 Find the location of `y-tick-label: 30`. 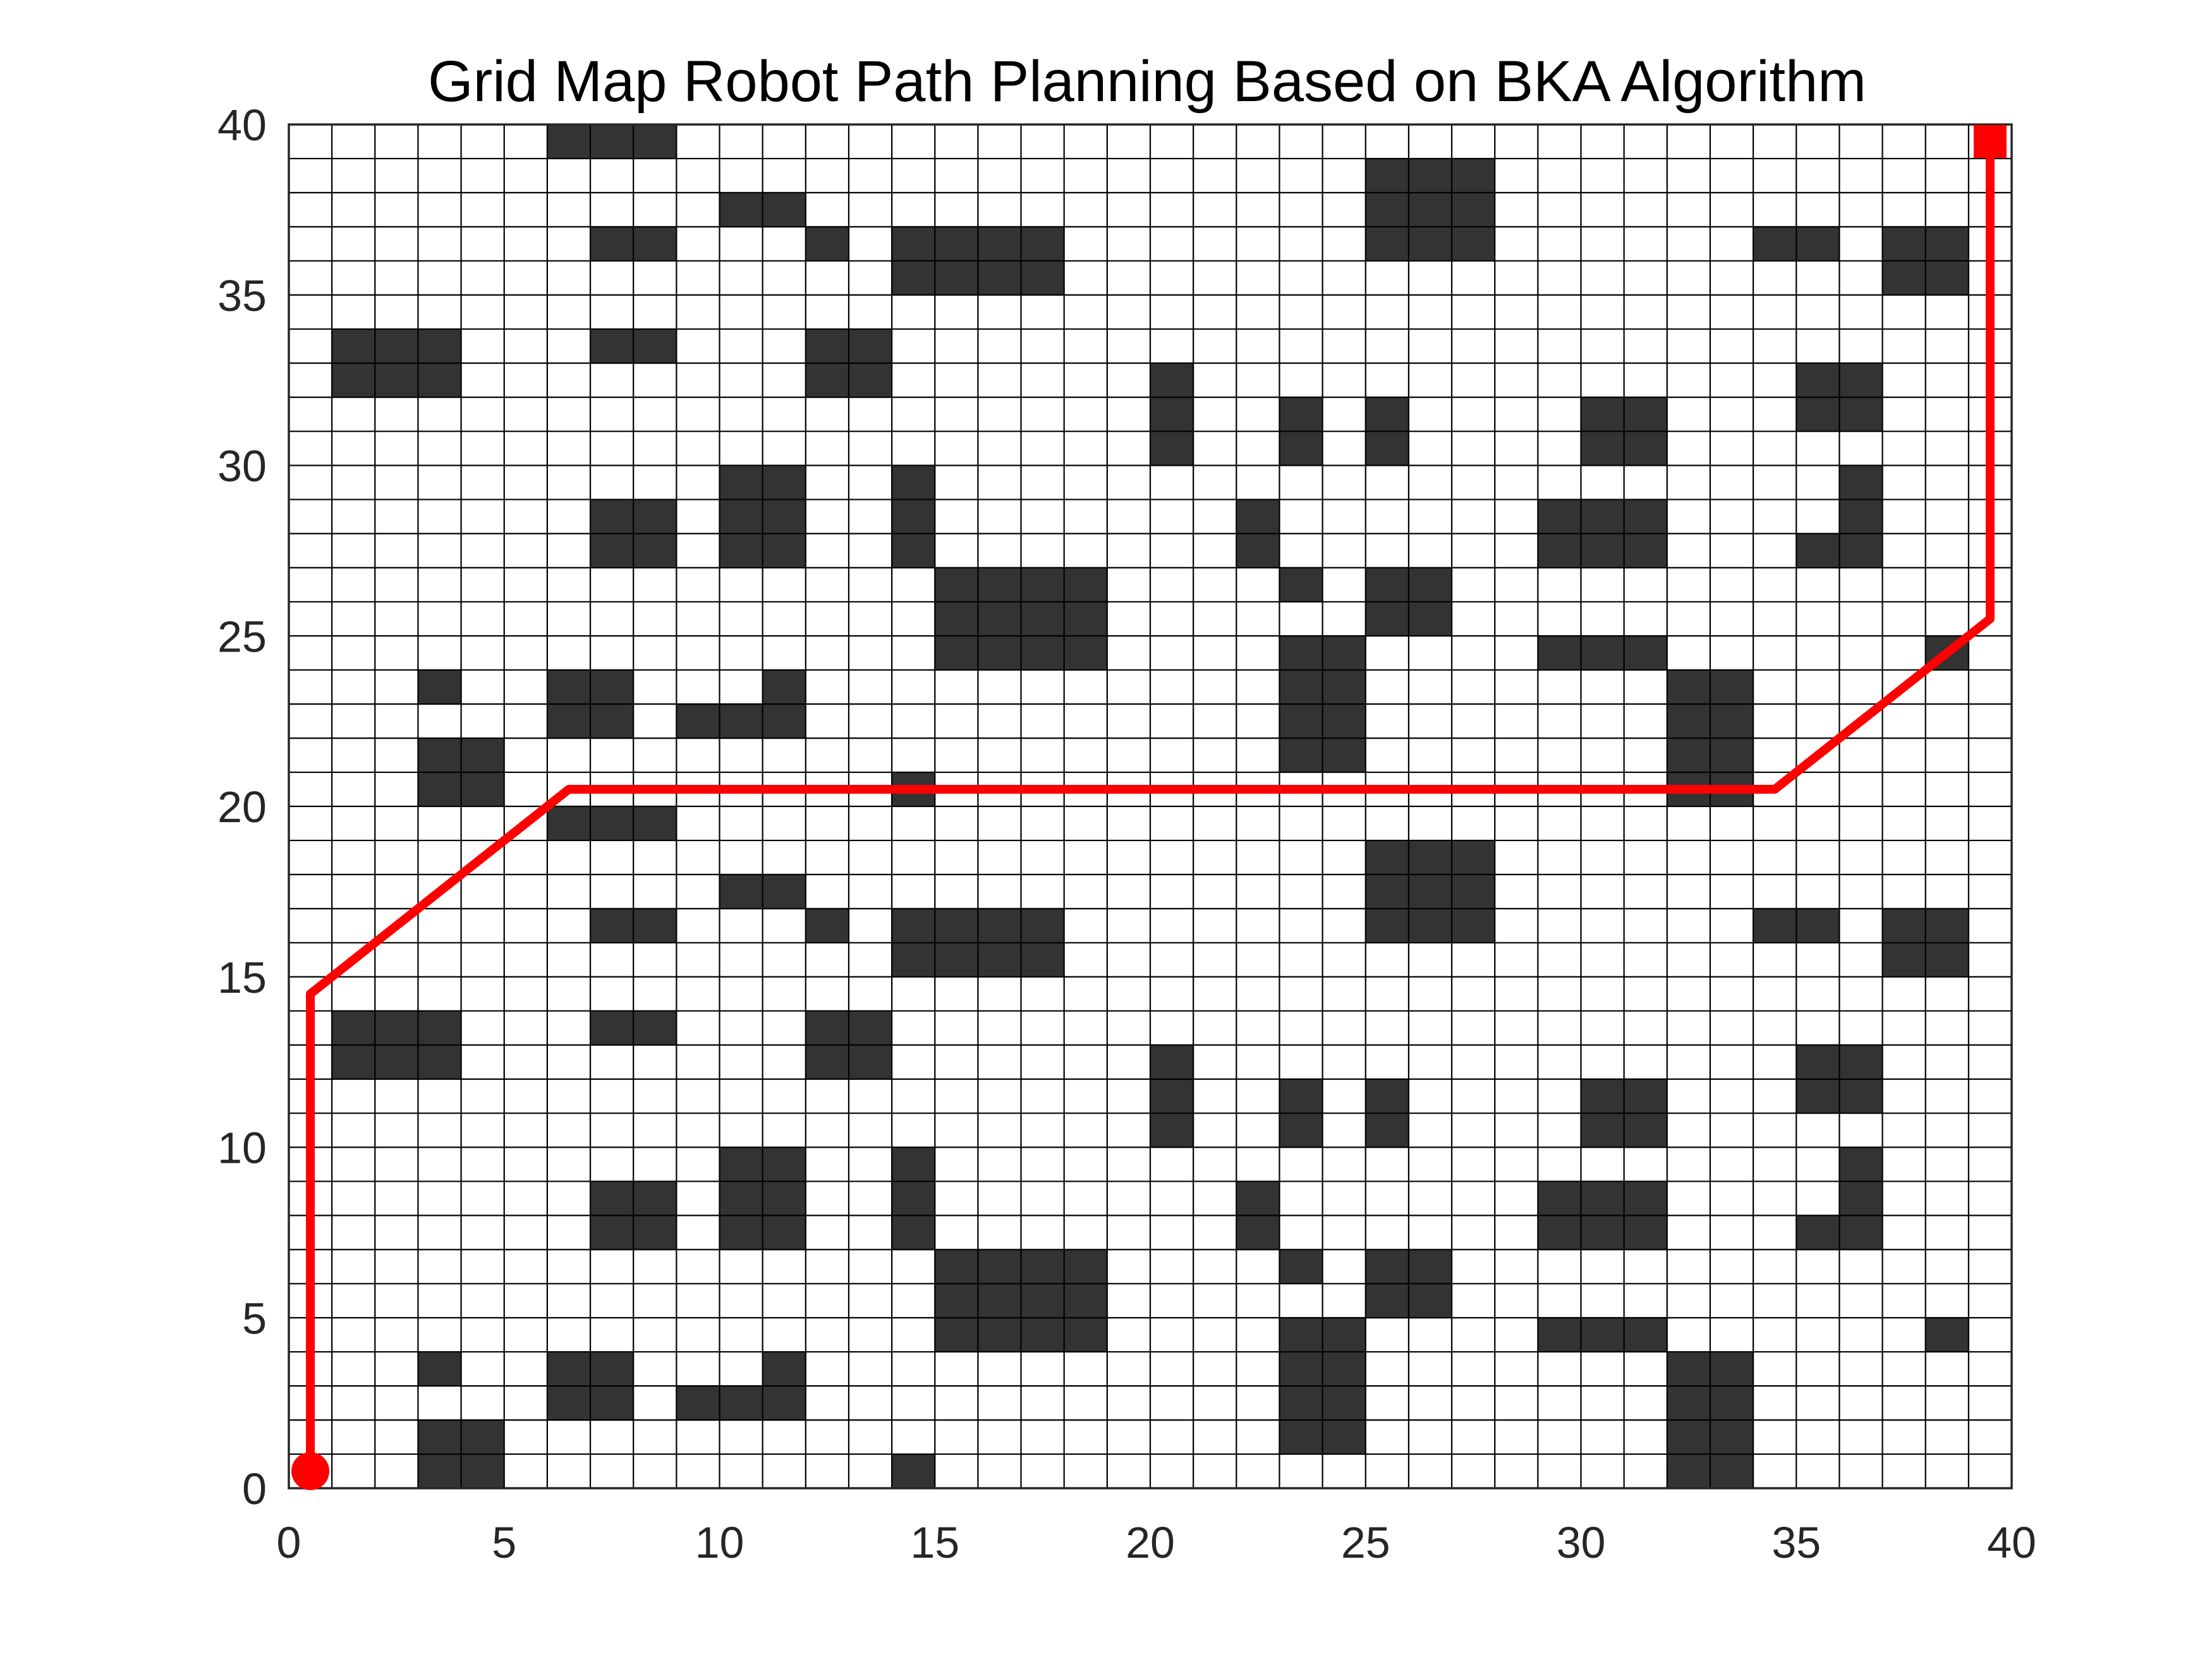

y-tick-label: 30 is located at coordinates (242, 466).